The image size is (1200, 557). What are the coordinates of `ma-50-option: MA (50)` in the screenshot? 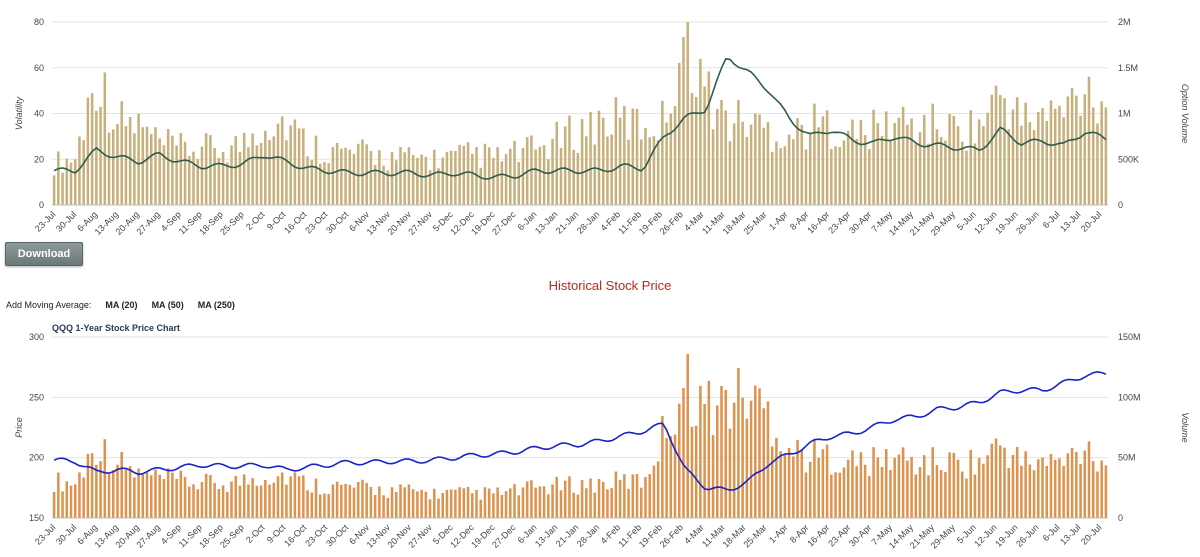 It's located at (167, 305).